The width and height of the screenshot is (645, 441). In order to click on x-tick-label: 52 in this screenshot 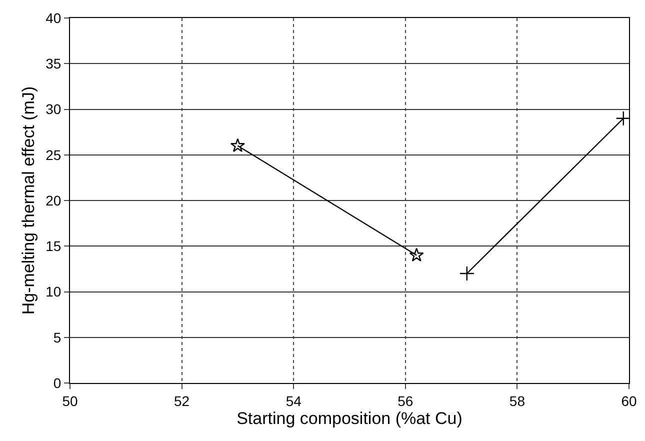, I will do `click(182, 400)`.